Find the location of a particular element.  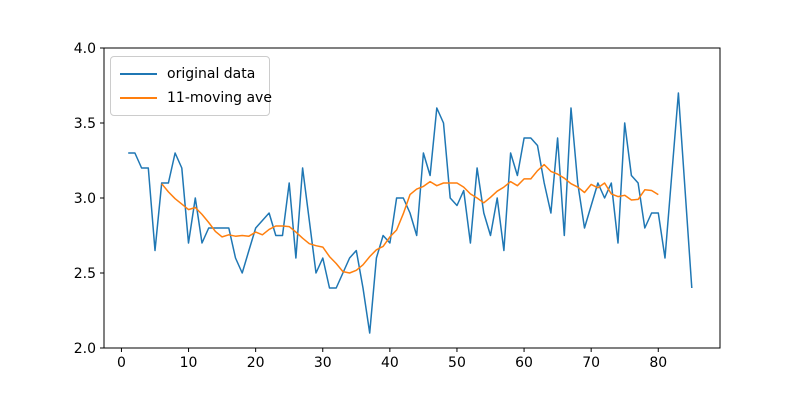

y-tick-label: 3.5 is located at coordinates (85, 124).